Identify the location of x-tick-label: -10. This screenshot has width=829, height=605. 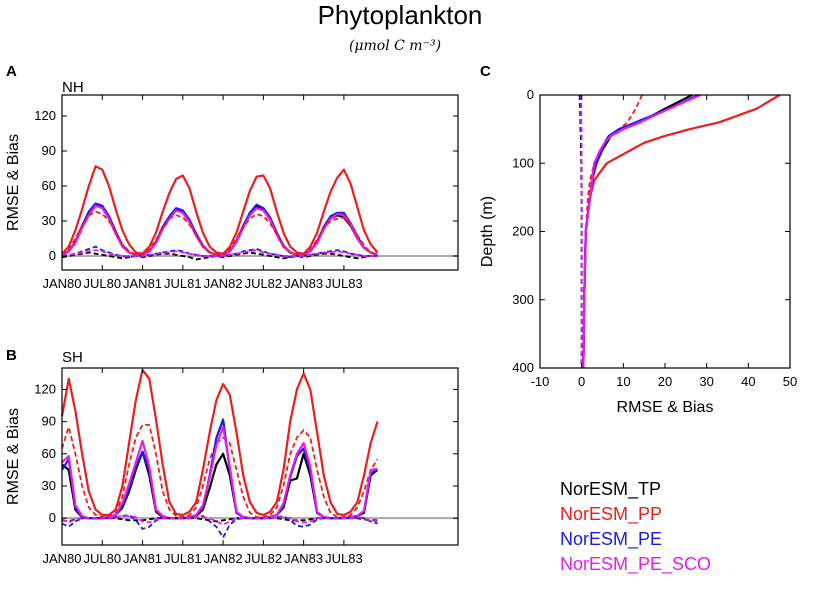
(540, 381).